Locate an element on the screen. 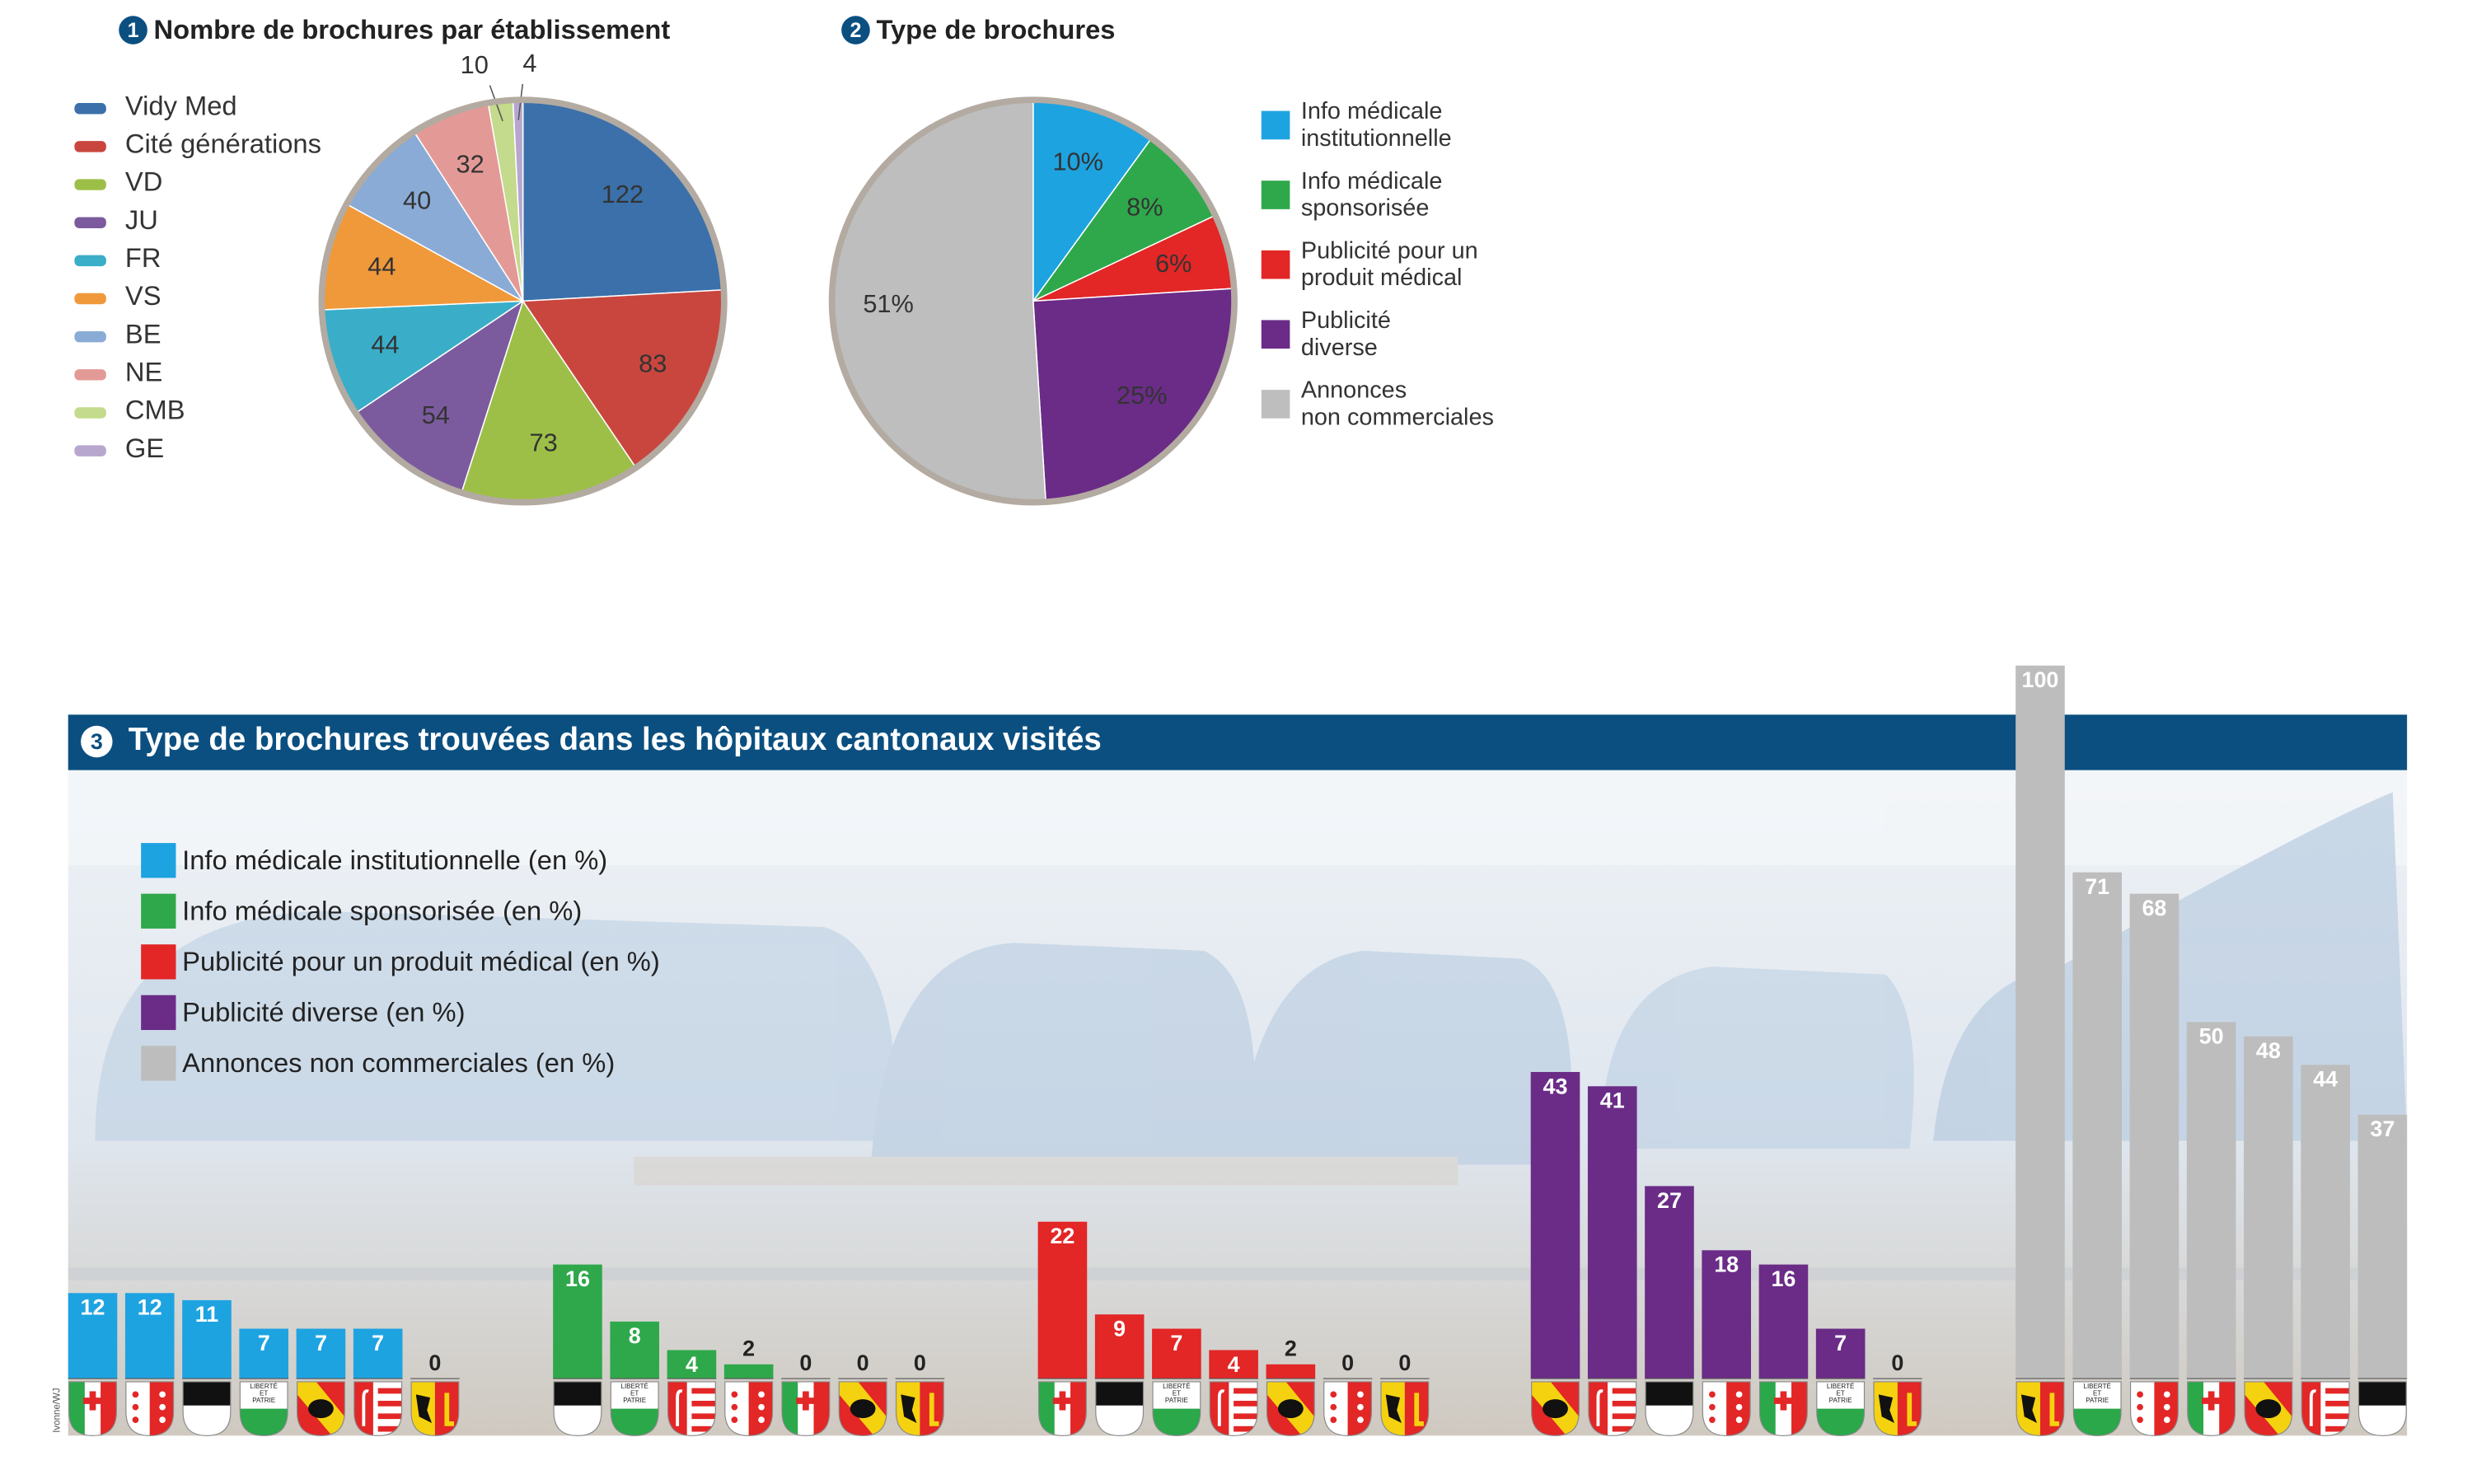 The image size is (2472, 1484). legend-label: Info médicale sponsorisée is located at coordinates (1371, 195).